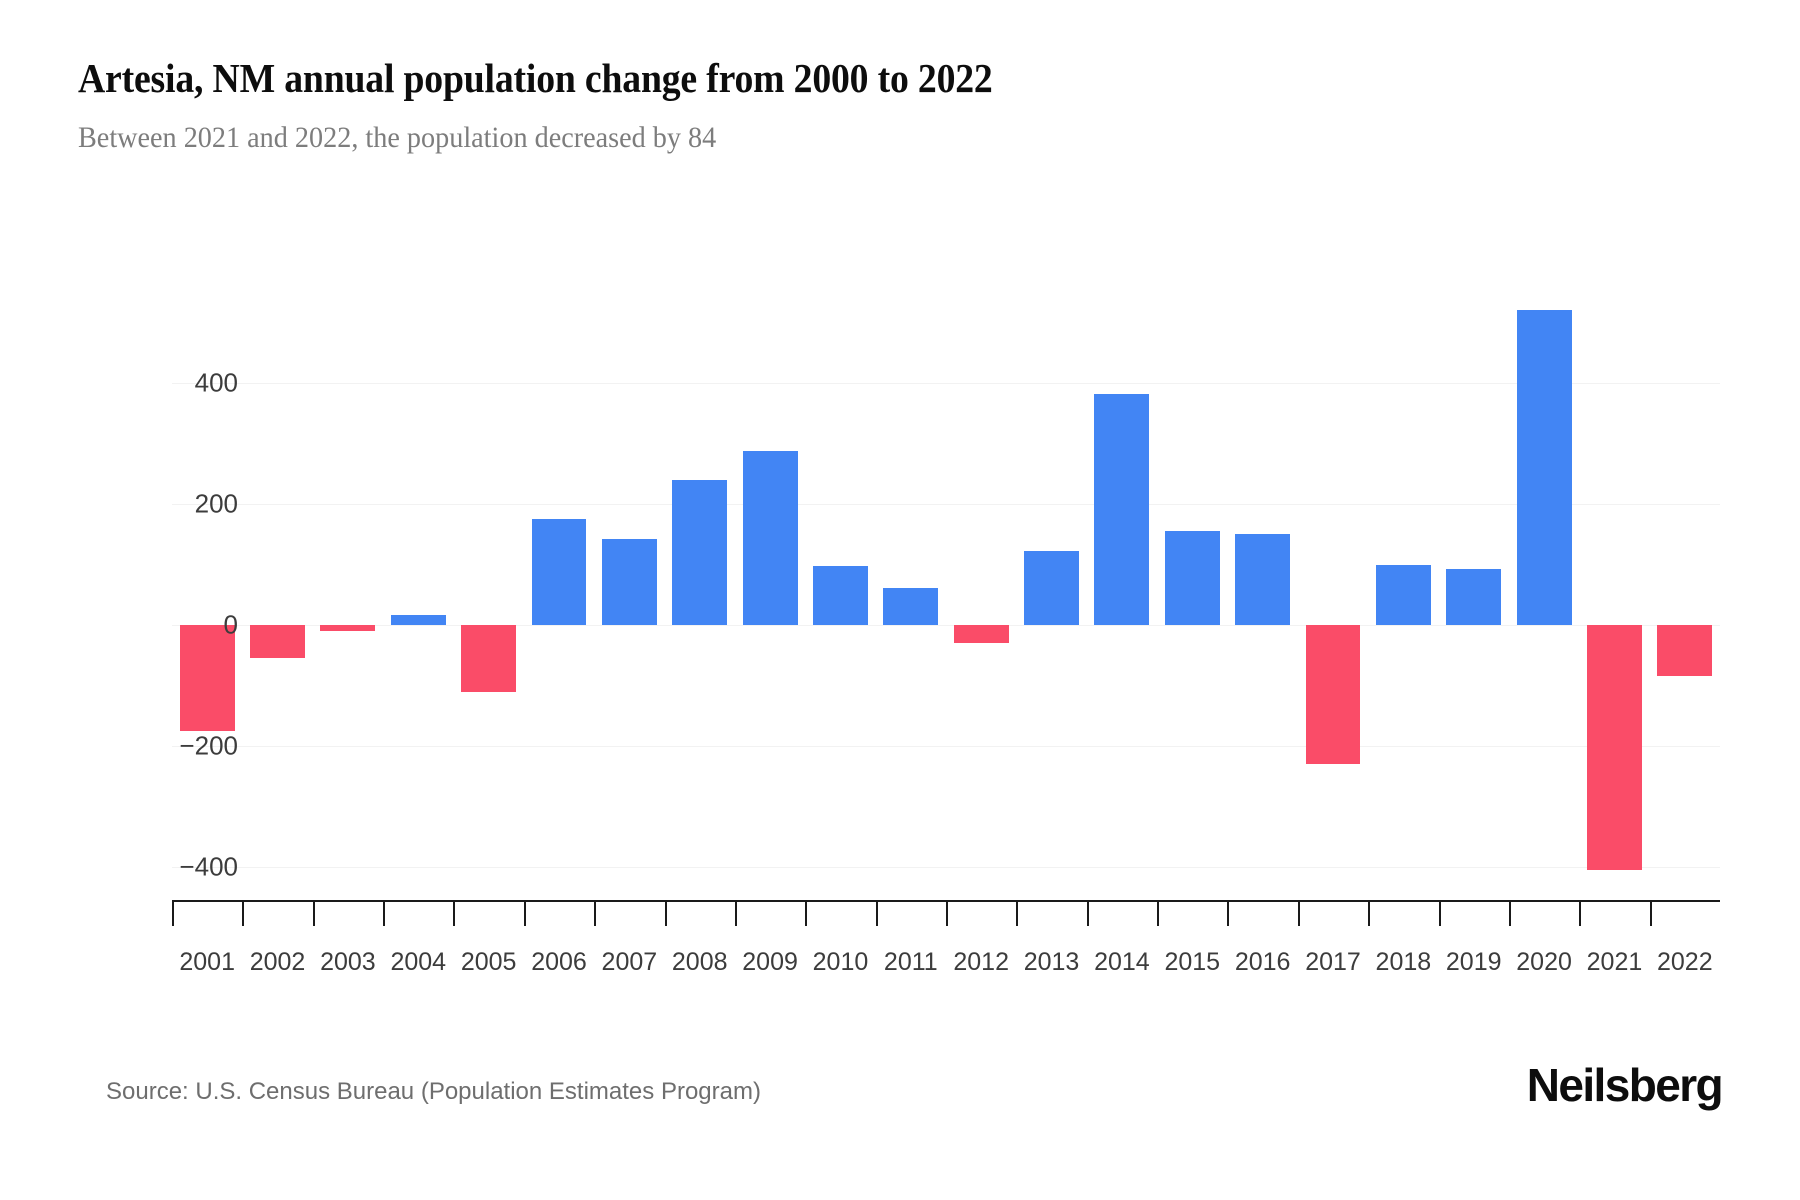  Describe the element at coordinates (1051, 962) in the screenshot. I see `x-tick-label-2013: 2013` at that location.